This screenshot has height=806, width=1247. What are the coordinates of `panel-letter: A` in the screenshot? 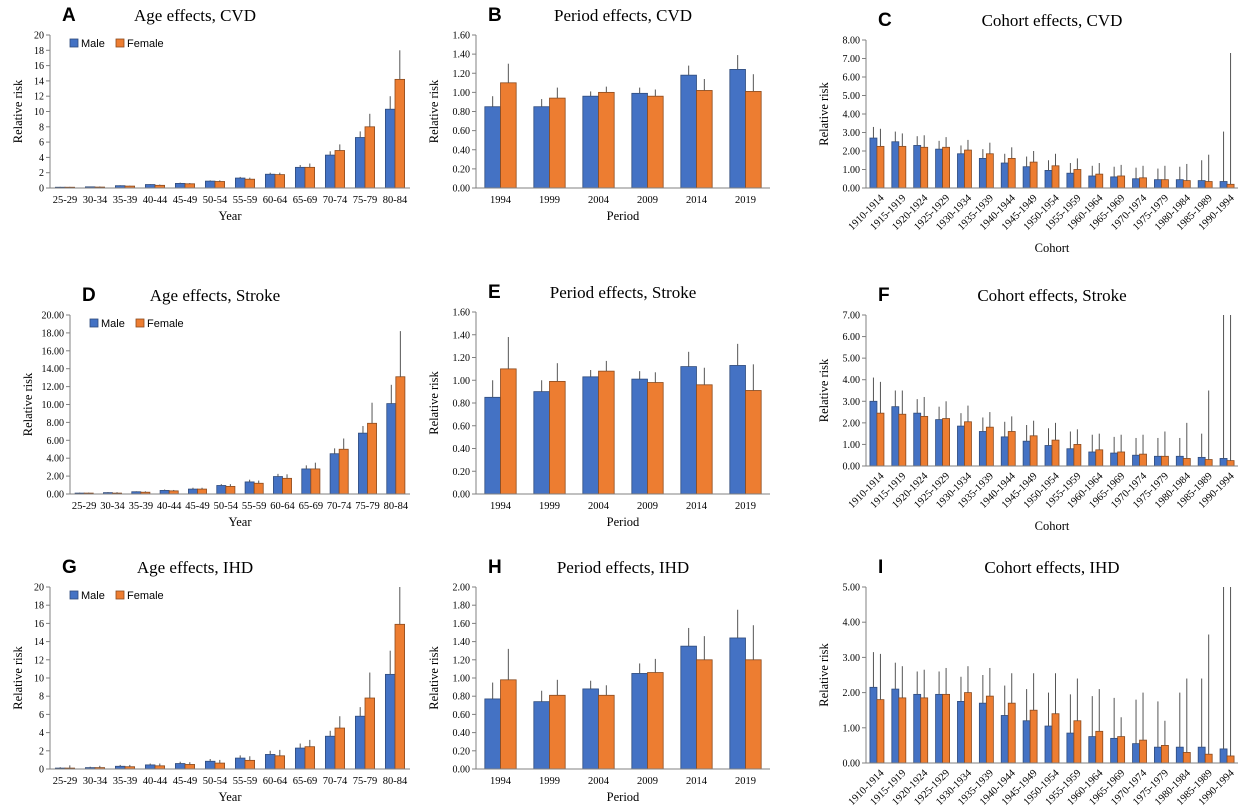 It's located at (69, 15).